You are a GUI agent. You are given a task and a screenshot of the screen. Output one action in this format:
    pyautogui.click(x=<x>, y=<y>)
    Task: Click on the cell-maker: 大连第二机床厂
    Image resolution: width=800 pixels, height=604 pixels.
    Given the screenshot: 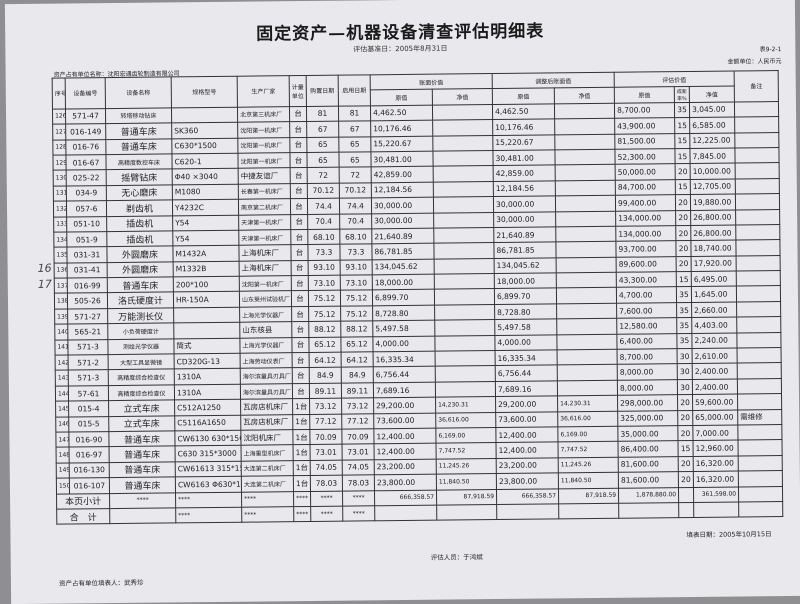 What is the action you would take?
    pyautogui.click(x=267, y=483)
    